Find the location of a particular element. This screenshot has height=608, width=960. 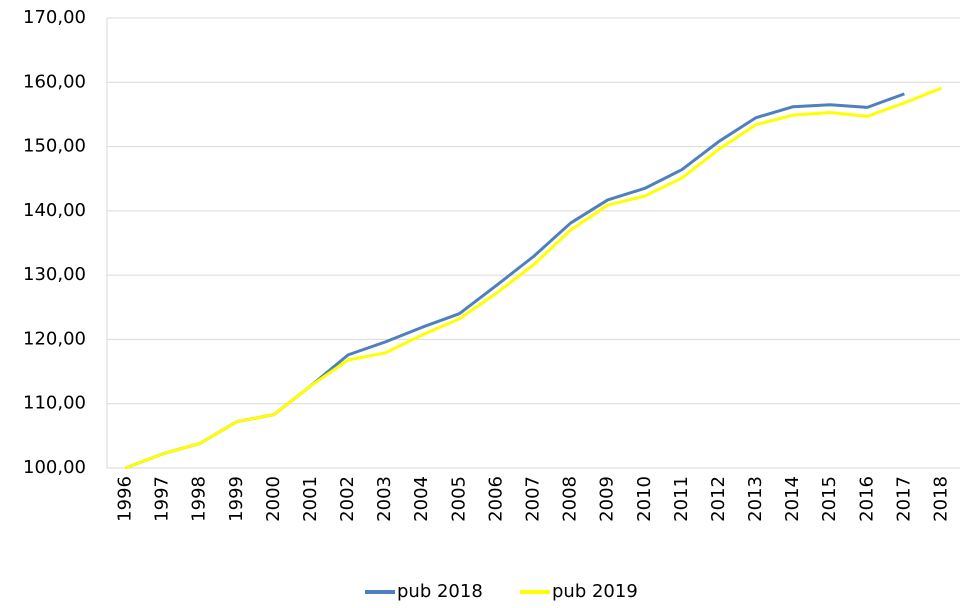

x-tick-label: 1996 is located at coordinates (125, 499).